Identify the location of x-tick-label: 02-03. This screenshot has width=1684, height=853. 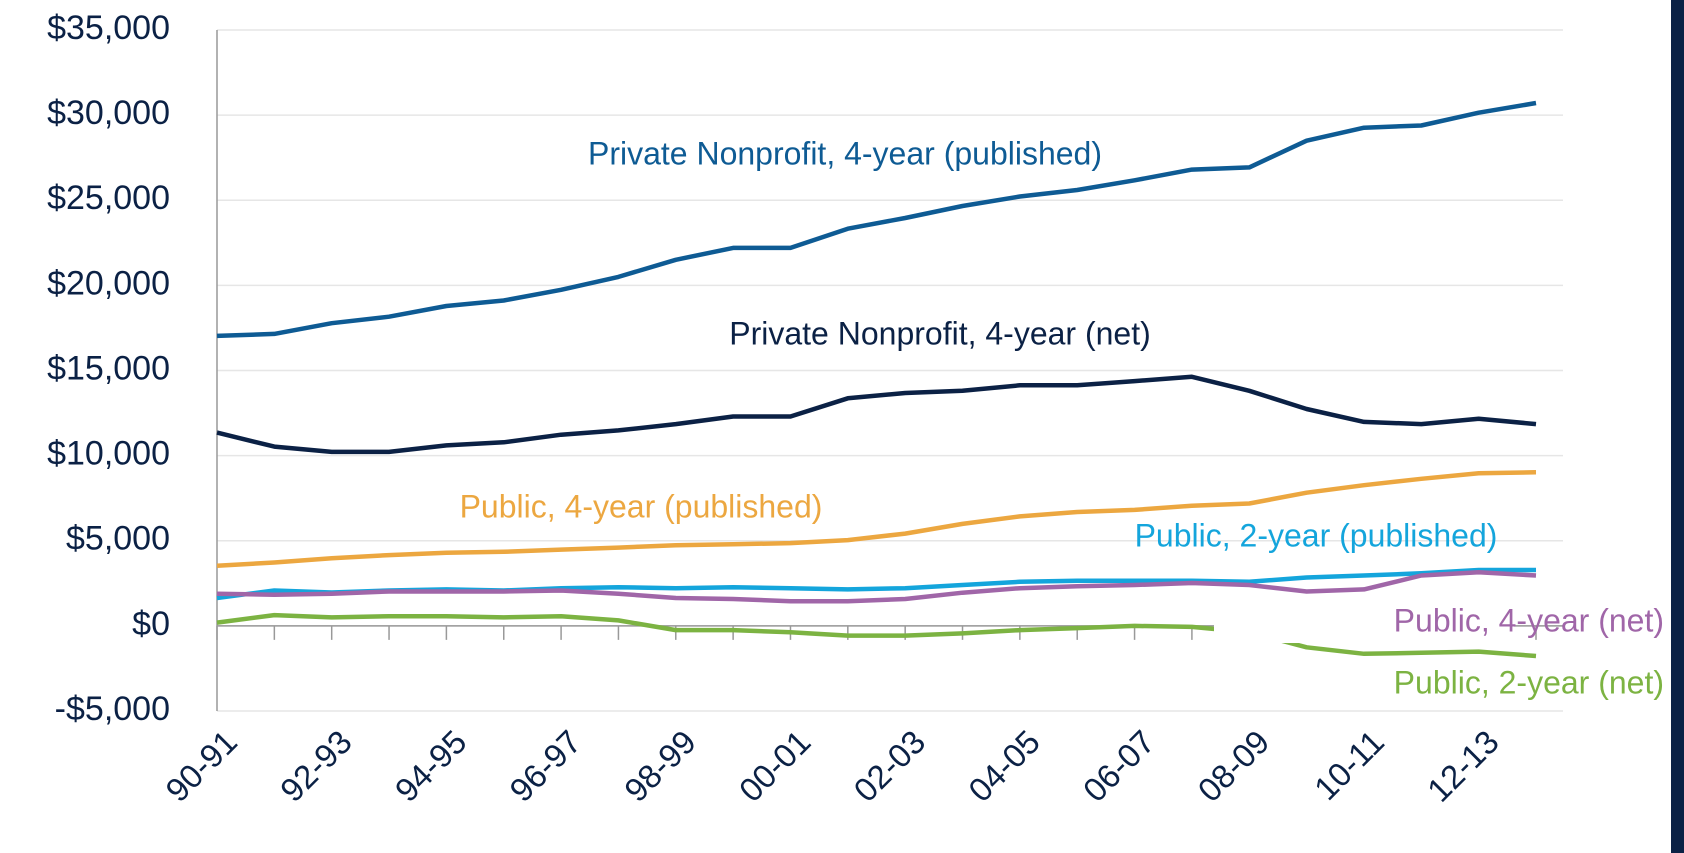
(889, 766).